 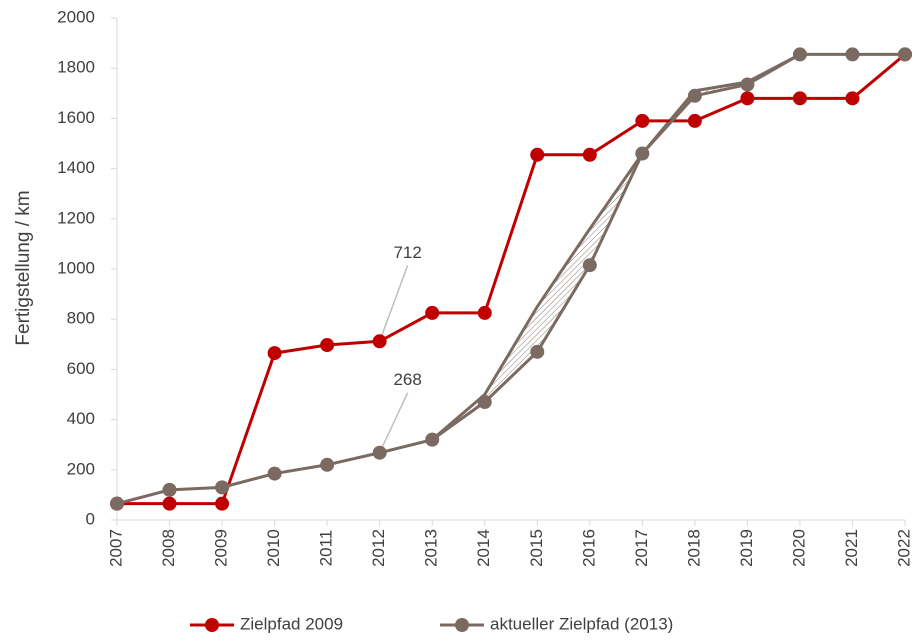 What do you see at coordinates (746, 548) in the screenshot?
I see `x-tick-label: 2019` at bounding box center [746, 548].